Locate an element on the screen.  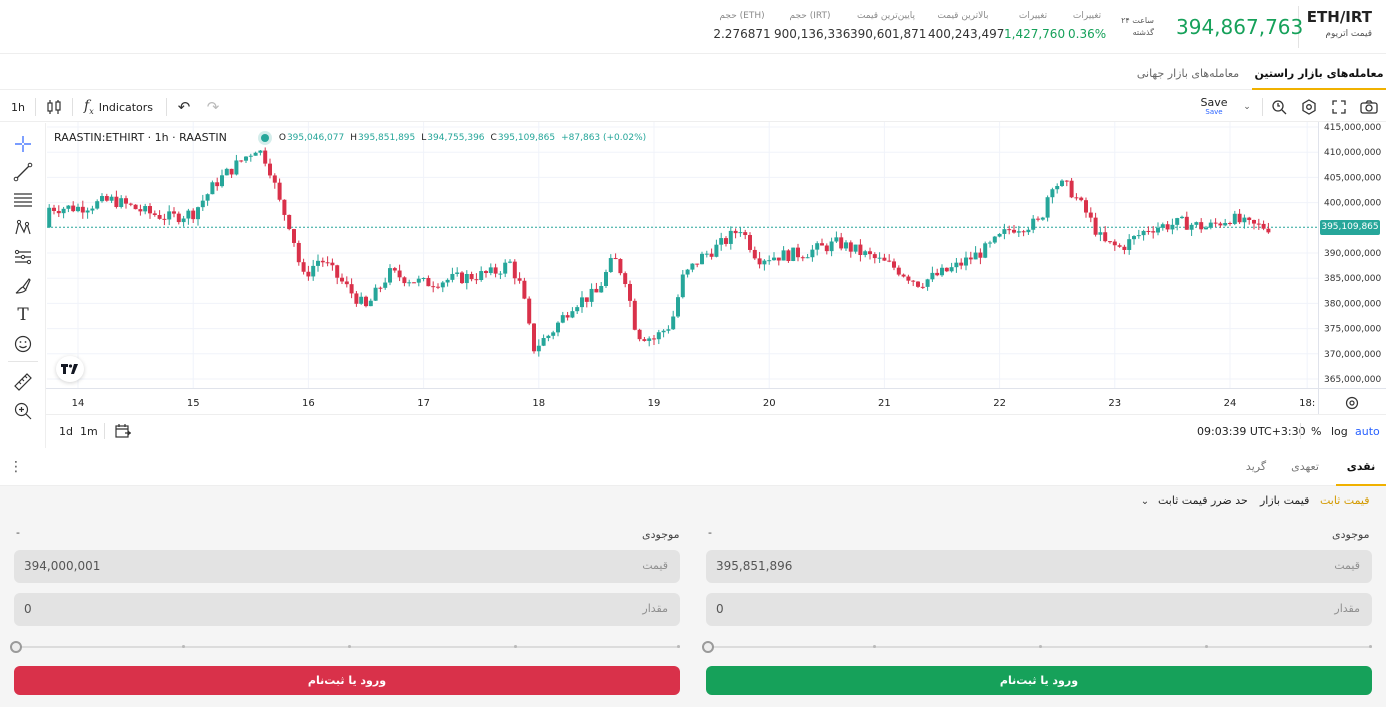
stat-value: 390,601,871 is located at coordinates (888, 34).